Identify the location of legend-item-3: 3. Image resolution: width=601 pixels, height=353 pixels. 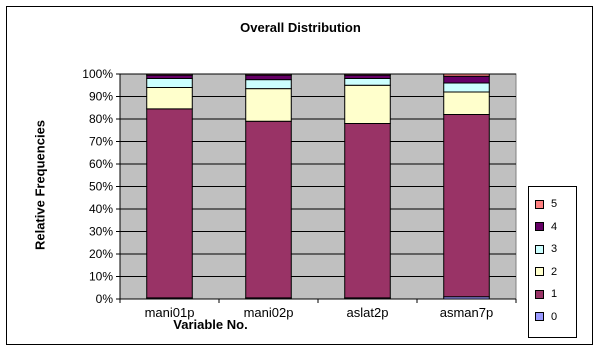
(546, 249).